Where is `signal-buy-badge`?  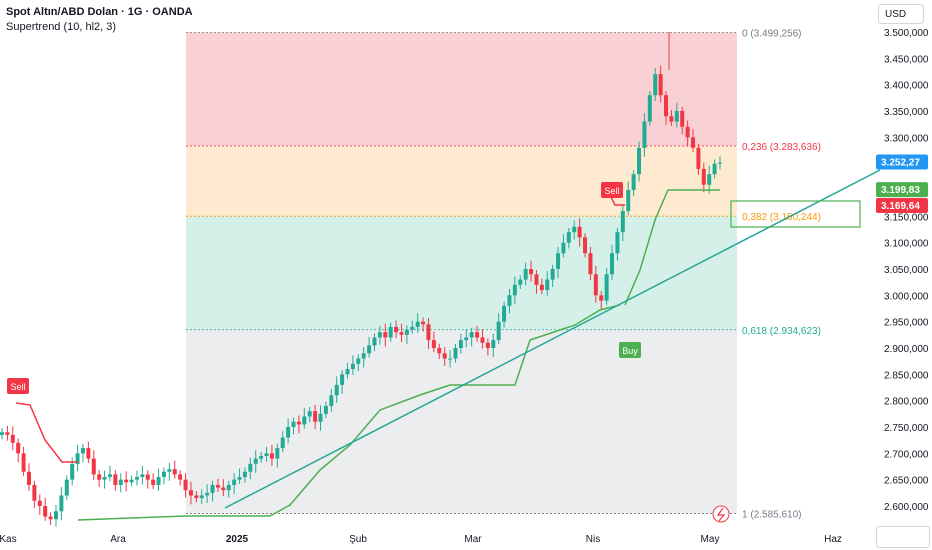
signal-buy-badge is located at coordinates (630, 350).